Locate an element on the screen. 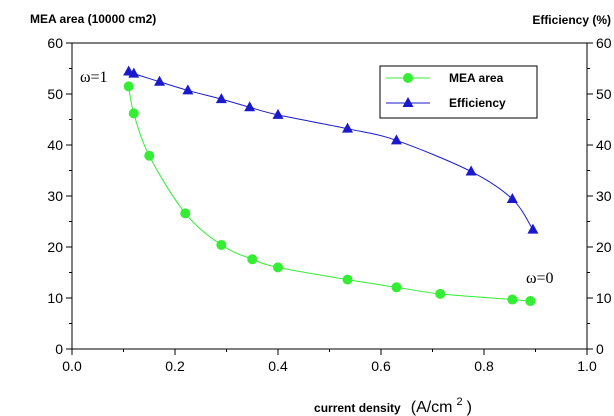 The image size is (614, 416). y-right-tick-label: 50 is located at coordinates (604, 94).